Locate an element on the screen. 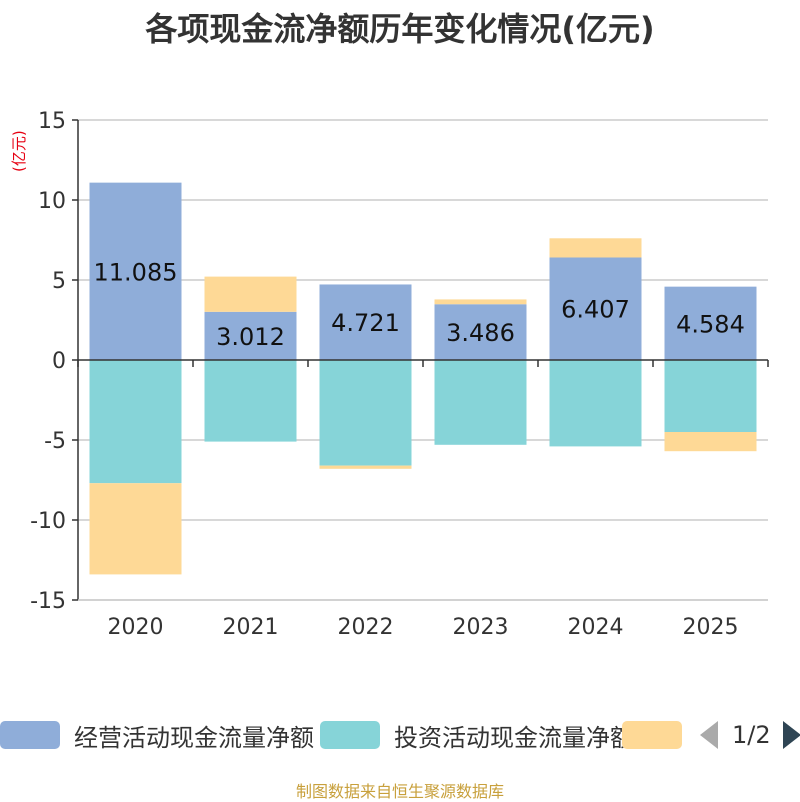 This screenshot has width=800, height=802. prev-page-arrow-icon is located at coordinates (709, 735).